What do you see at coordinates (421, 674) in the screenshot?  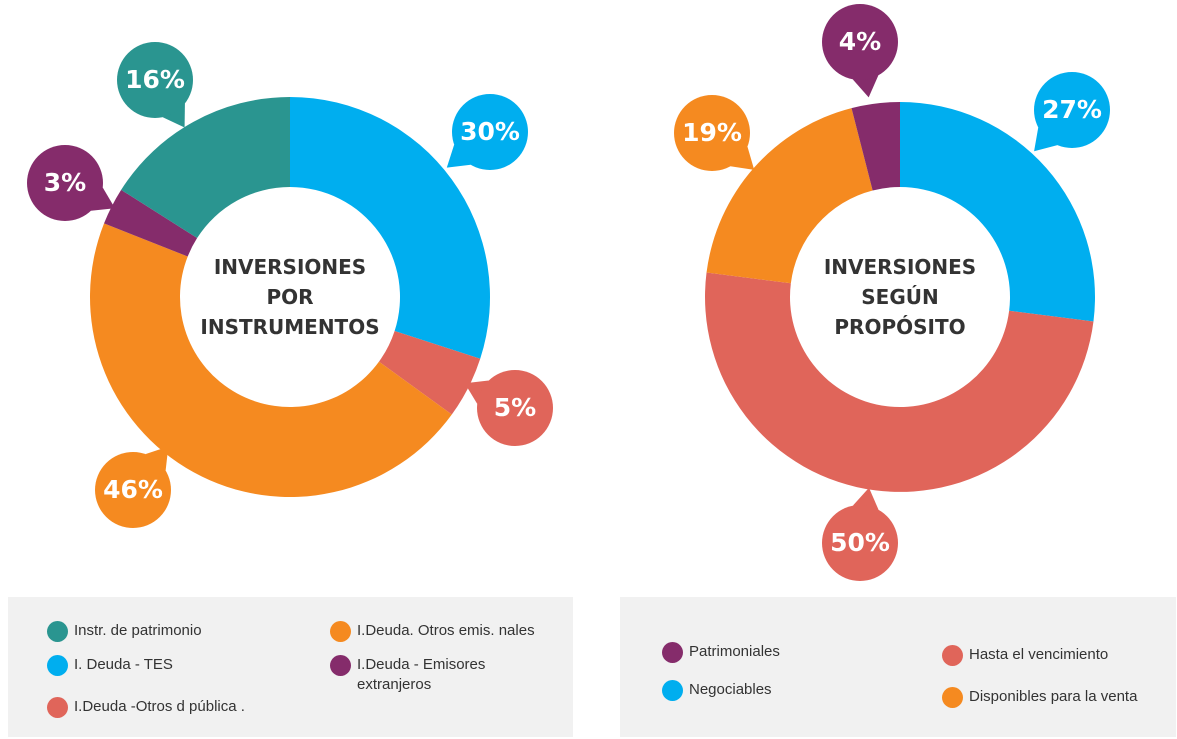 I see `legend-label: I.Deuda - Emisores extranjeros` at bounding box center [421, 674].